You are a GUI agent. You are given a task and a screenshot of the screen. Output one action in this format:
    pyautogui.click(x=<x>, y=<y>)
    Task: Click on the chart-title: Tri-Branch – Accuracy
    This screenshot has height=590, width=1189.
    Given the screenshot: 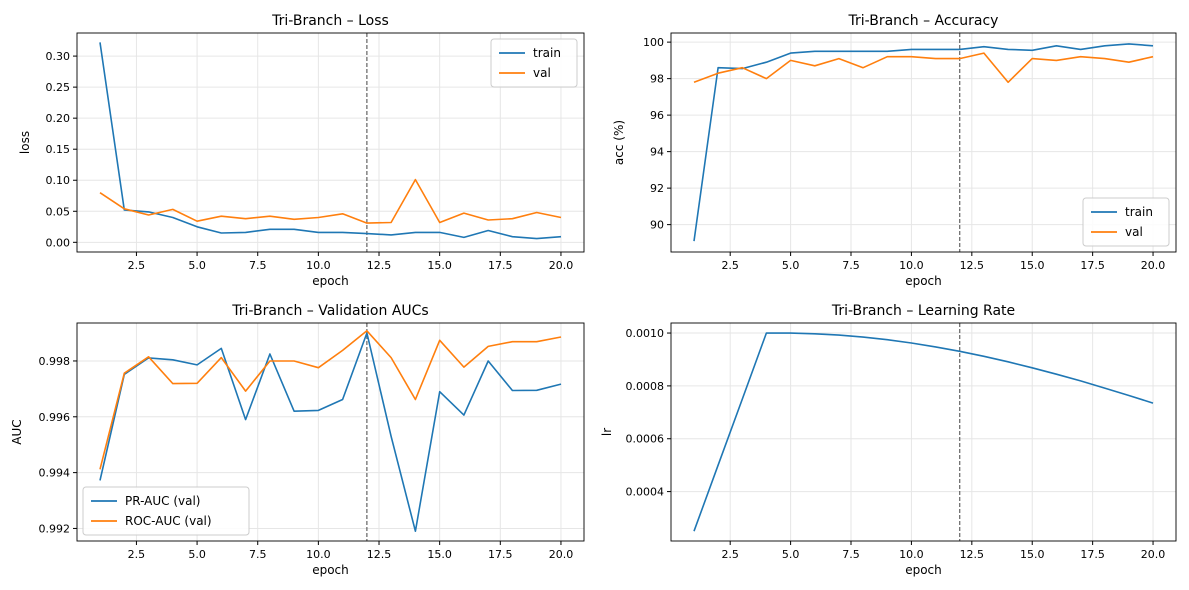 What is the action you would take?
    pyautogui.click(x=923, y=21)
    